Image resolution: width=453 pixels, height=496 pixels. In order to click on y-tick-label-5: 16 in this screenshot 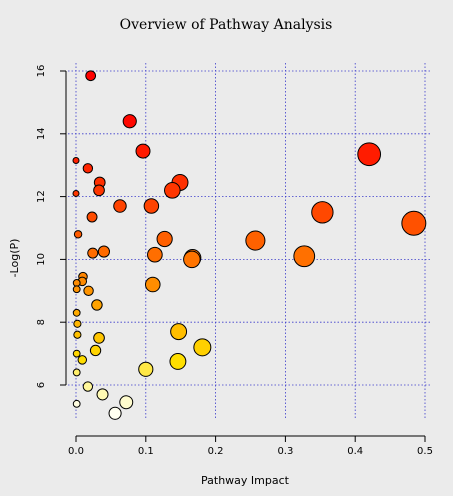, I will do `click(41, 71)`.